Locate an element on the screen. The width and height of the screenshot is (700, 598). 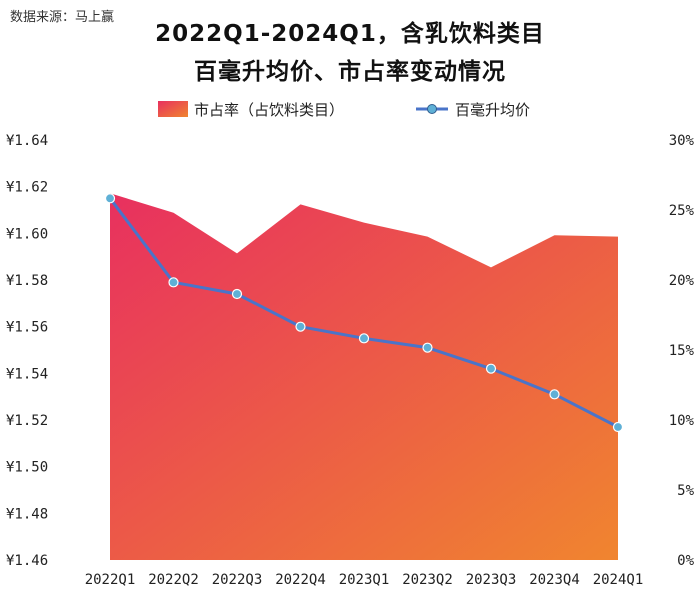
y-right-tick-label: 0% is located at coordinates (685, 561).